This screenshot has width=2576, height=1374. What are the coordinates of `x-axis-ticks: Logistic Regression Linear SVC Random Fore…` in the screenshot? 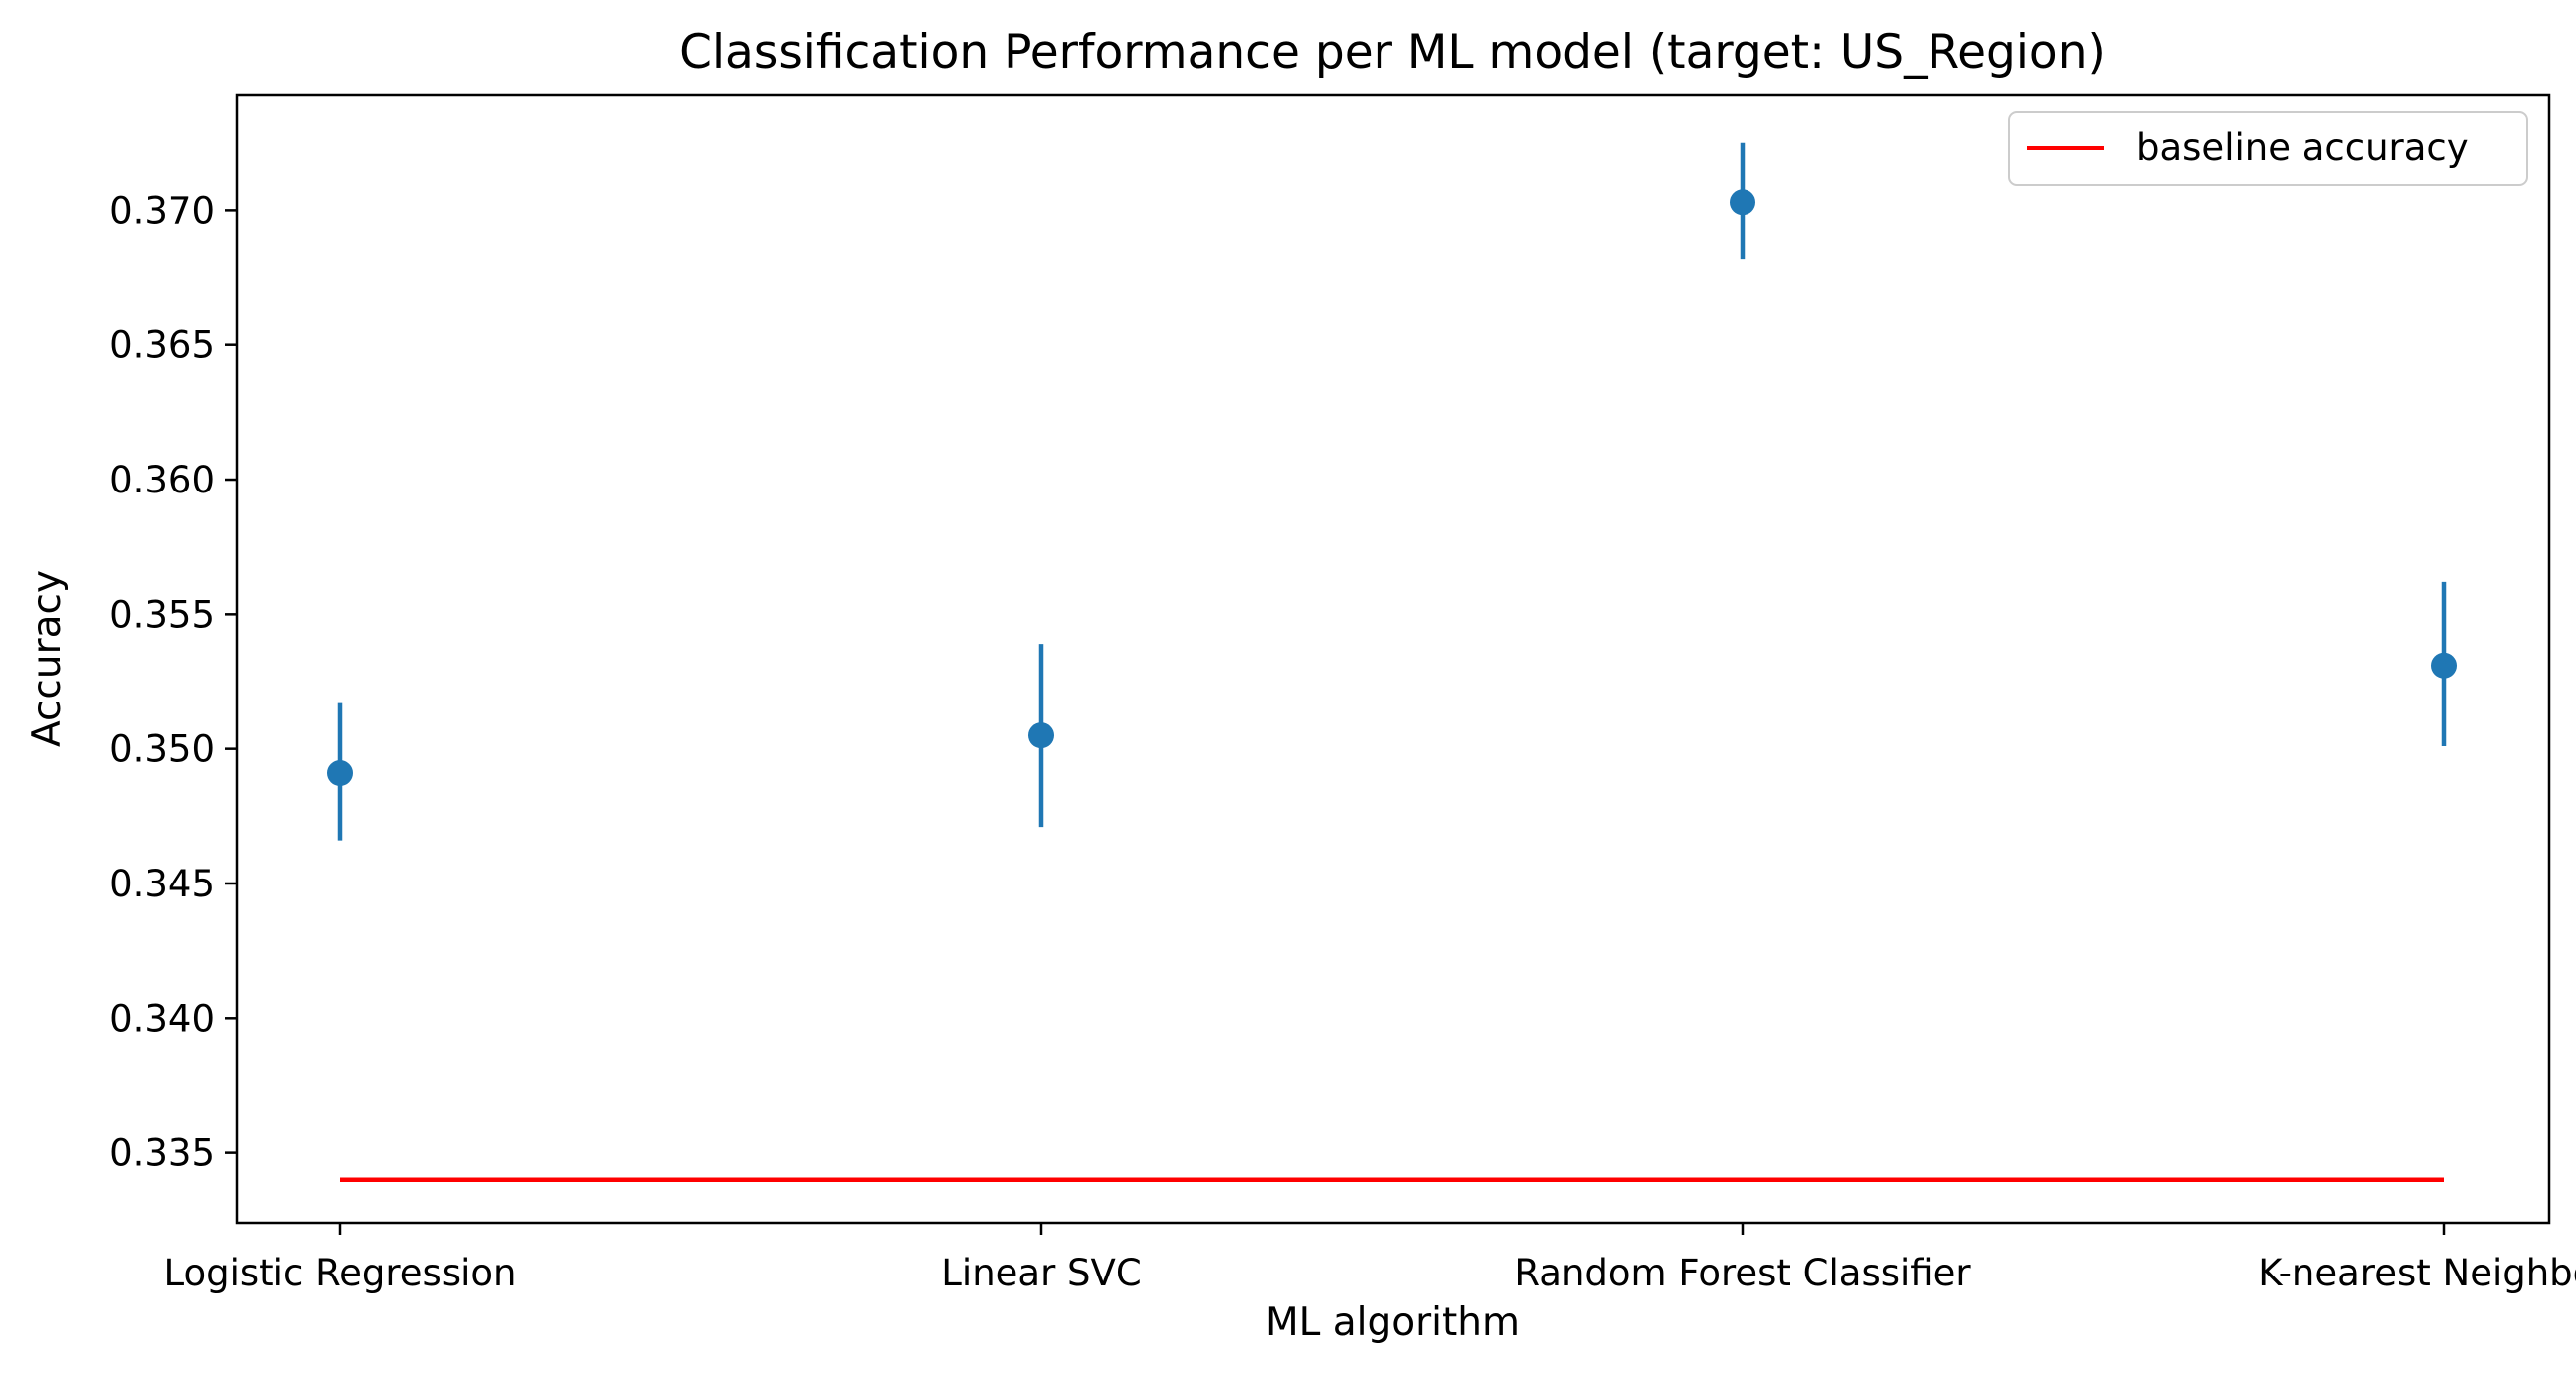 It's located at (1370, 1258).